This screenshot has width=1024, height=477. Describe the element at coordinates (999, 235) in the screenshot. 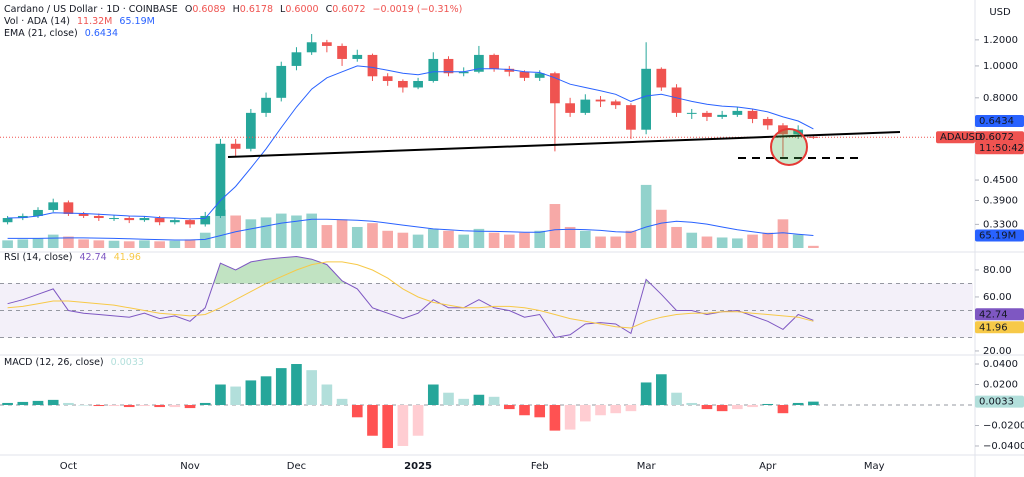

I see `volume-ma-tag-bg` at that location.